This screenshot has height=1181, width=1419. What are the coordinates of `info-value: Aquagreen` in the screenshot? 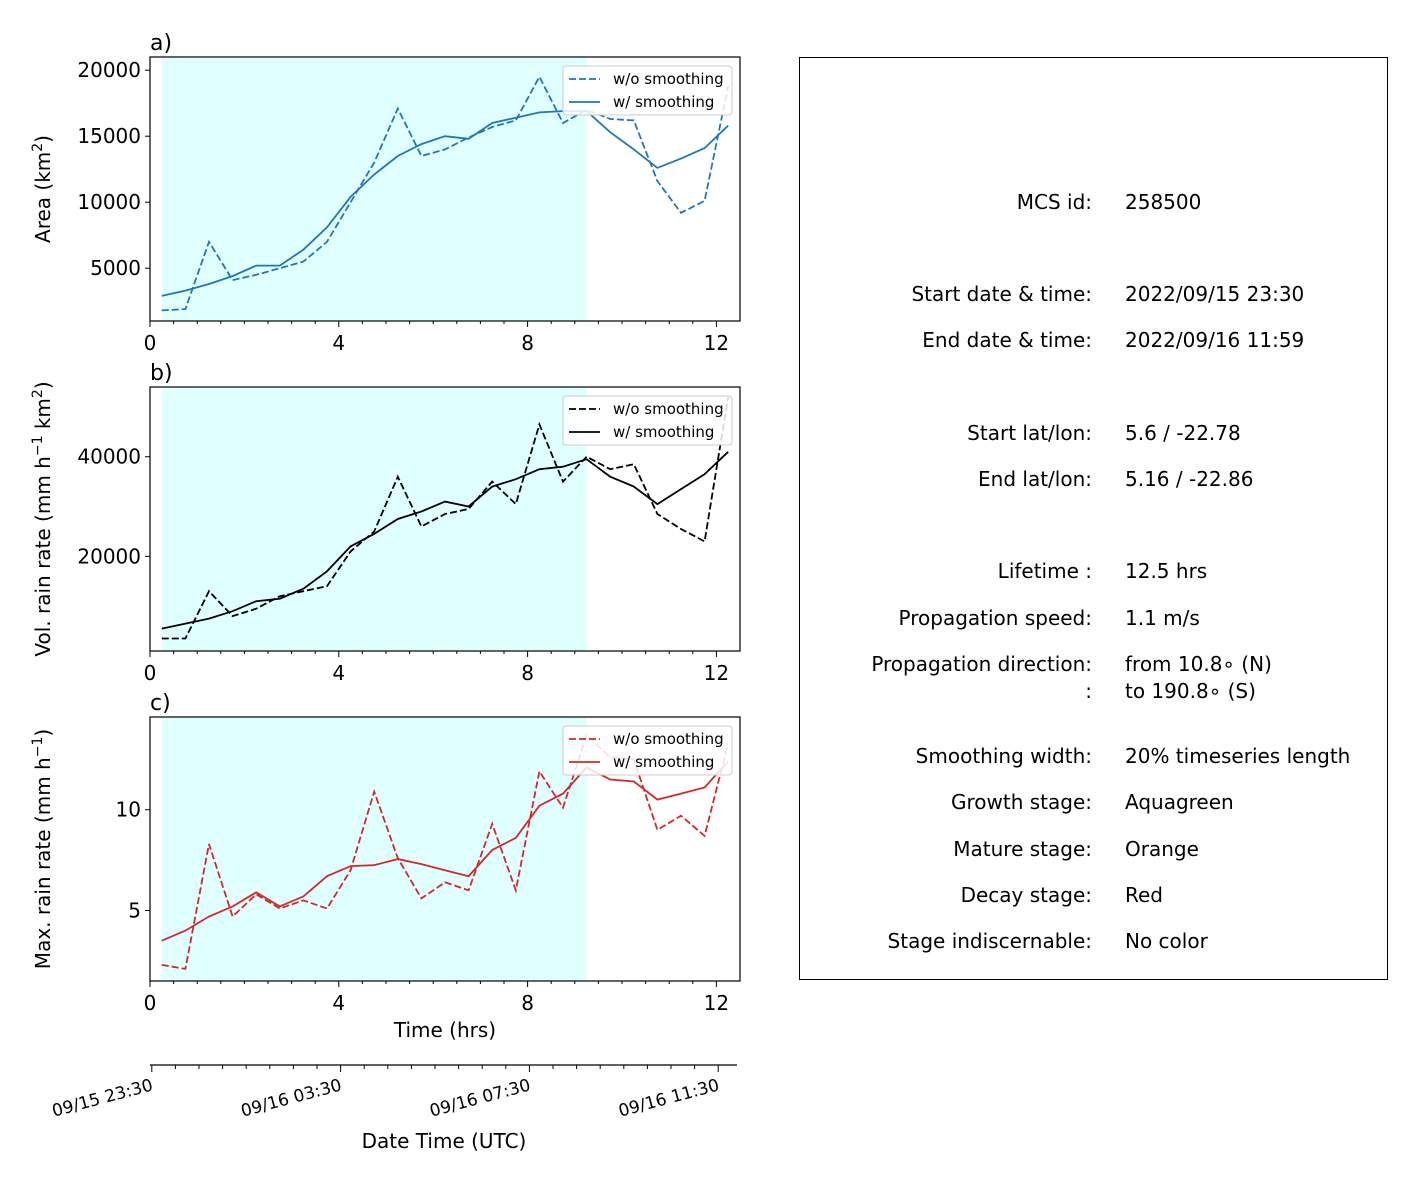 It's located at (1179, 802).